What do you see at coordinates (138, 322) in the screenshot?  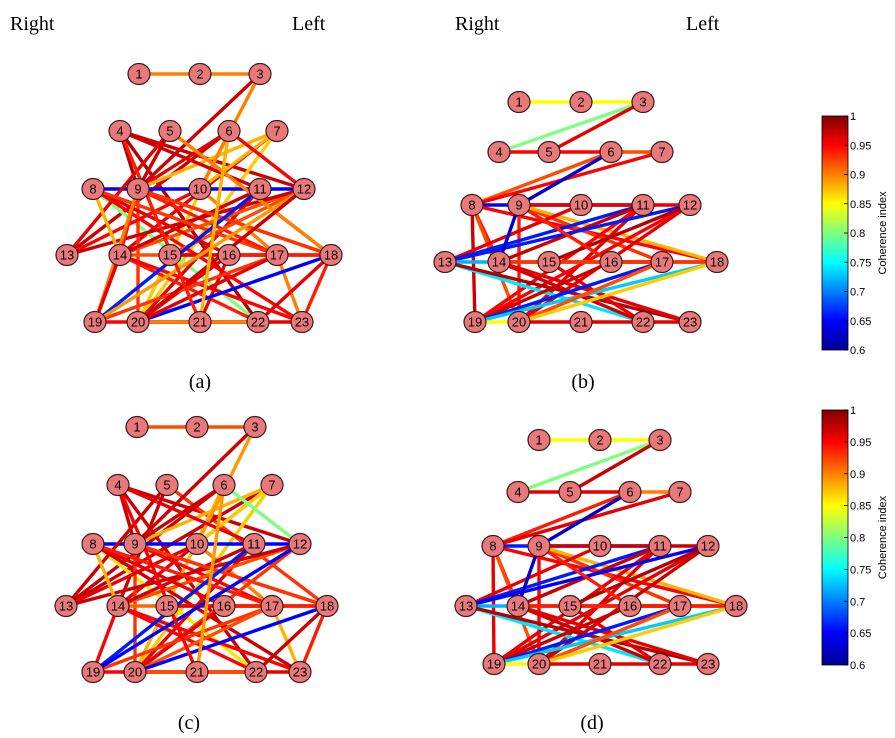 I see `node-label-a-20: 20` at bounding box center [138, 322].